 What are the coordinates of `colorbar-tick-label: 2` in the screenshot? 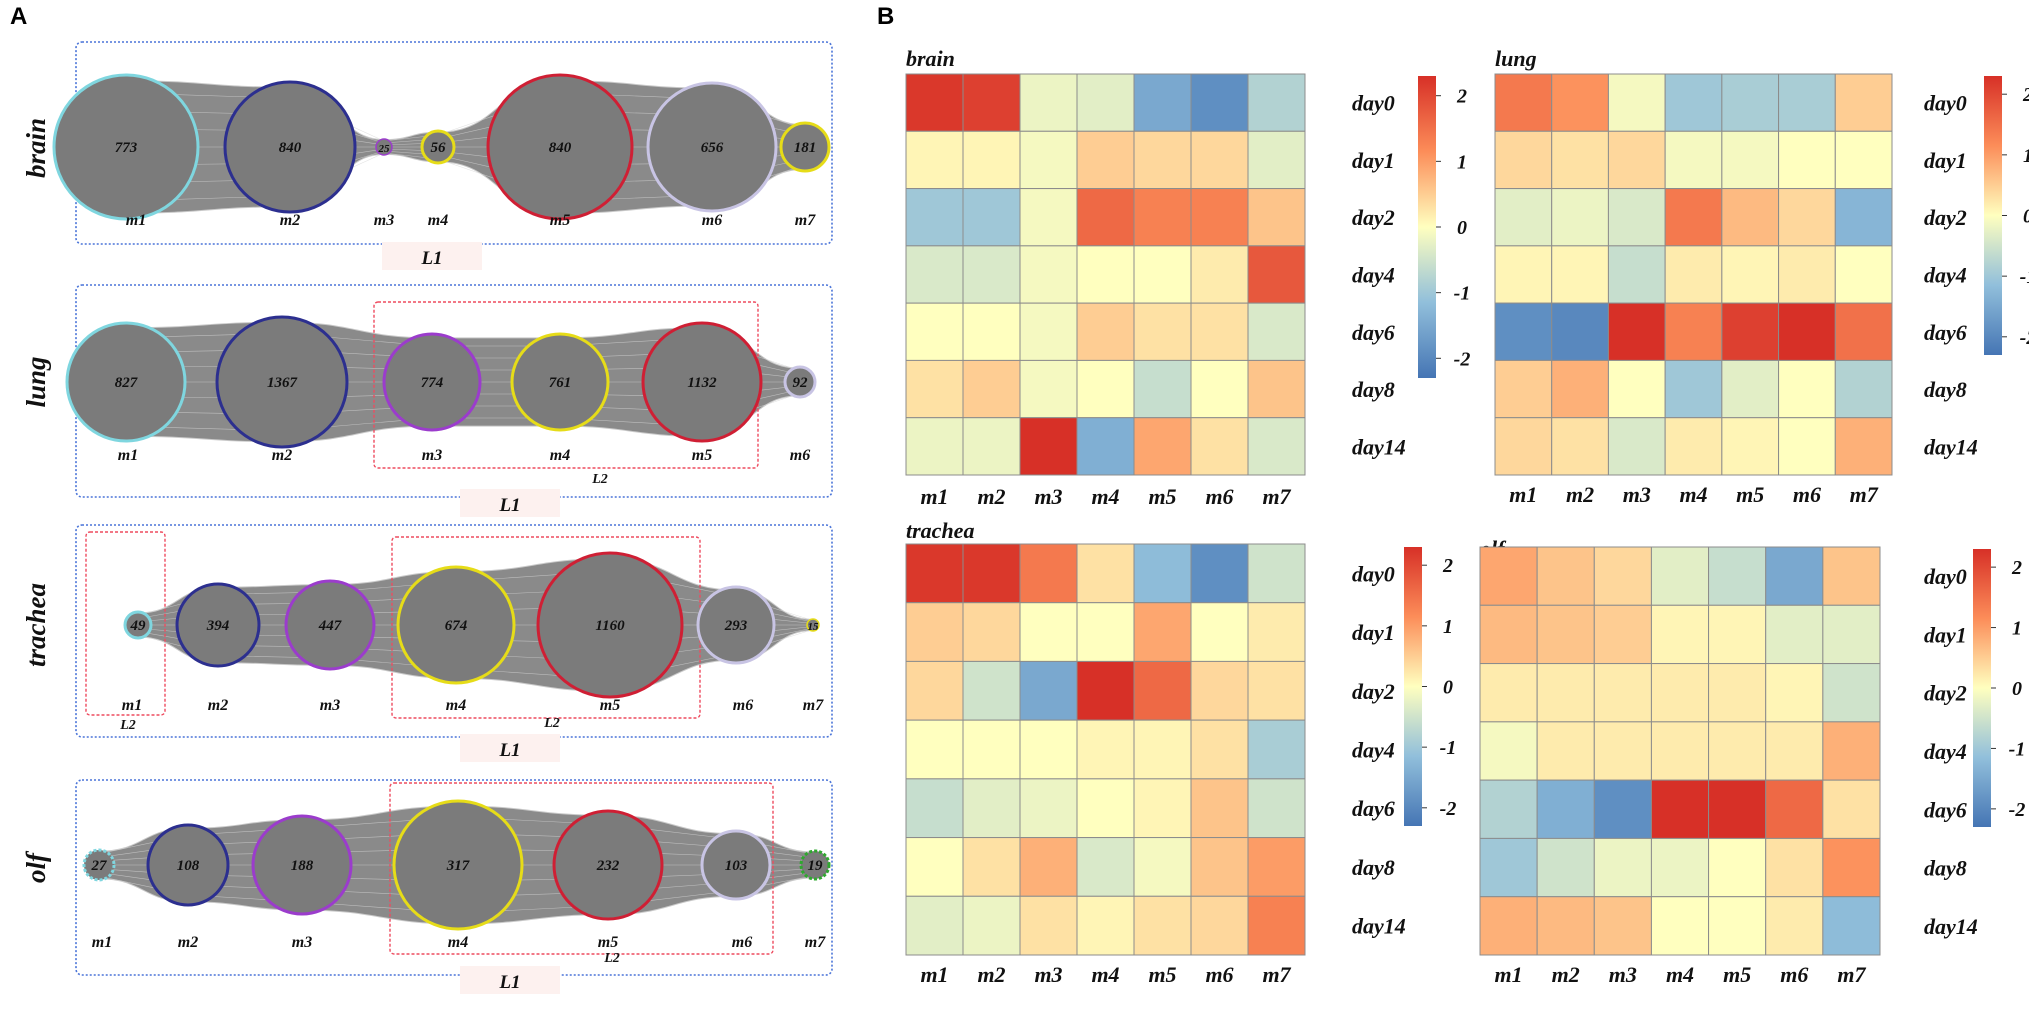 It's located at (1447, 566).